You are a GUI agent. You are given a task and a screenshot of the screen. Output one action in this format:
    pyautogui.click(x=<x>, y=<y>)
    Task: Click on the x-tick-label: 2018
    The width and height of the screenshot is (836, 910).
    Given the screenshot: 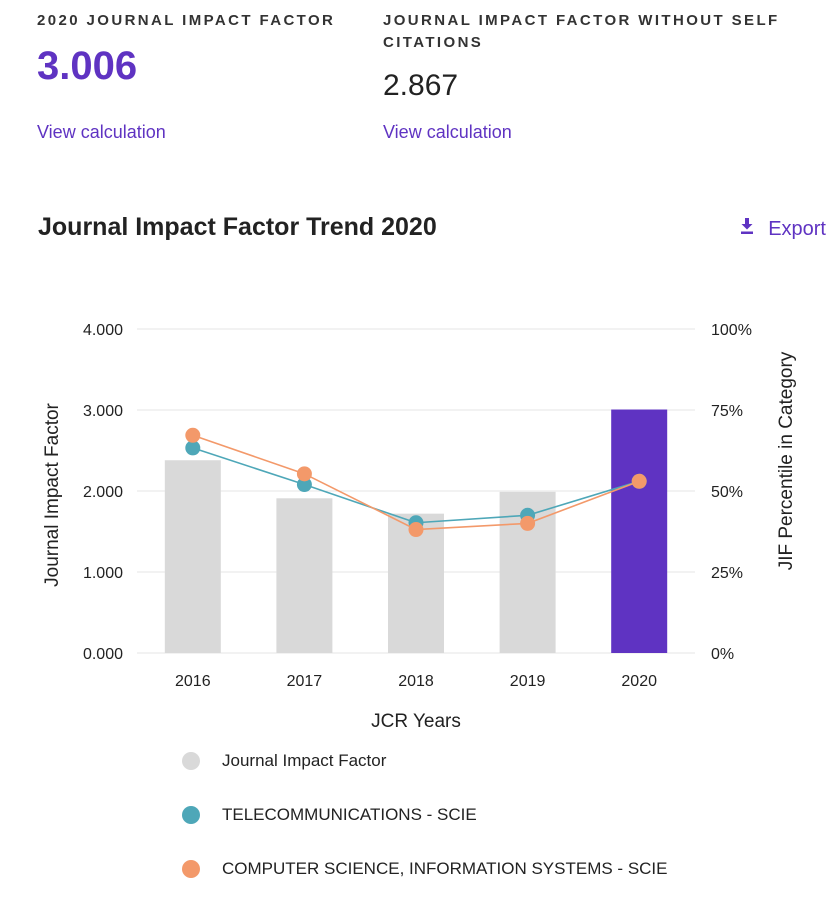 What is the action you would take?
    pyautogui.click(x=416, y=681)
    